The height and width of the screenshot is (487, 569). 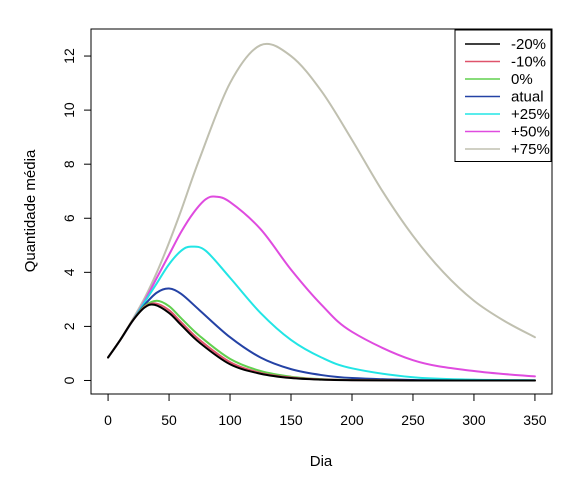 I want to click on y-axis: 0 2 4 6 8 10 12, so click(x=76, y=216).